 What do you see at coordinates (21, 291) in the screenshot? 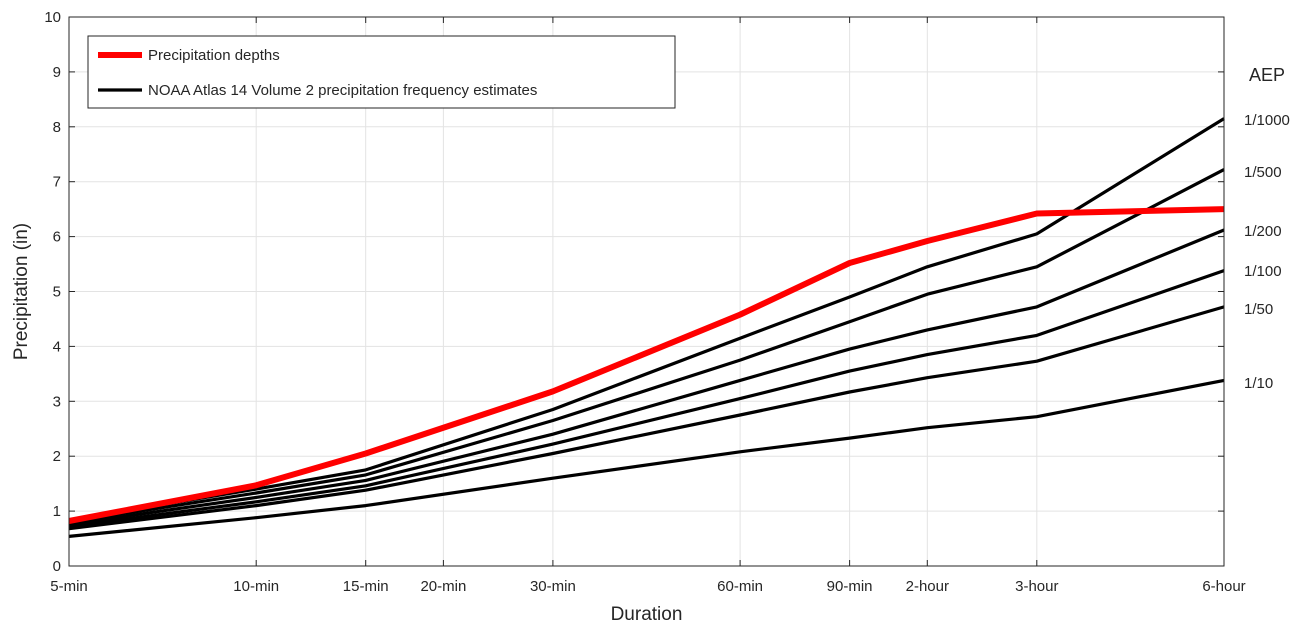
I see `y-axis-title: Precipitation (in)` at bounding box center [21, 291].